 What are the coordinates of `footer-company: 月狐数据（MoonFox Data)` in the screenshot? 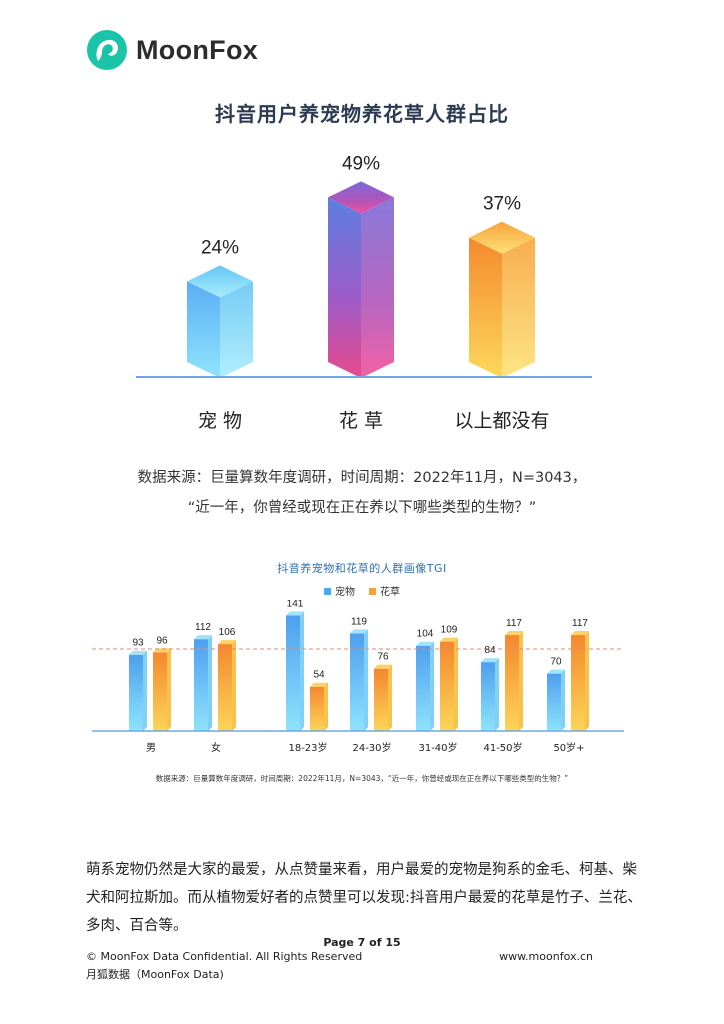 It's located at (155, 974).